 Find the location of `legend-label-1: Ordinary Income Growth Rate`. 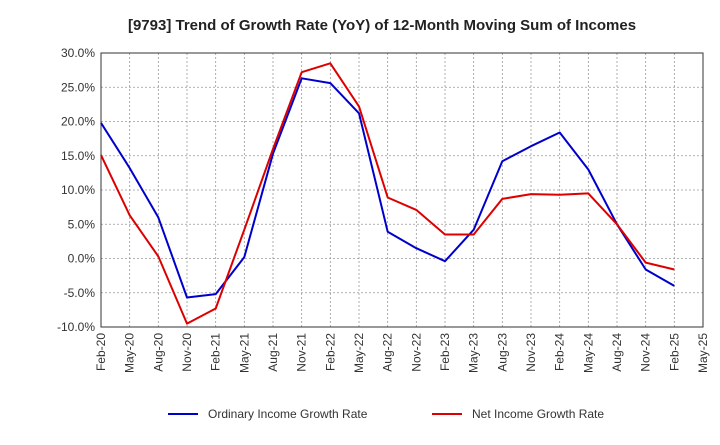

legend-label-1: Ordinary Income Growth Rate is located at coordinates (288, 414).